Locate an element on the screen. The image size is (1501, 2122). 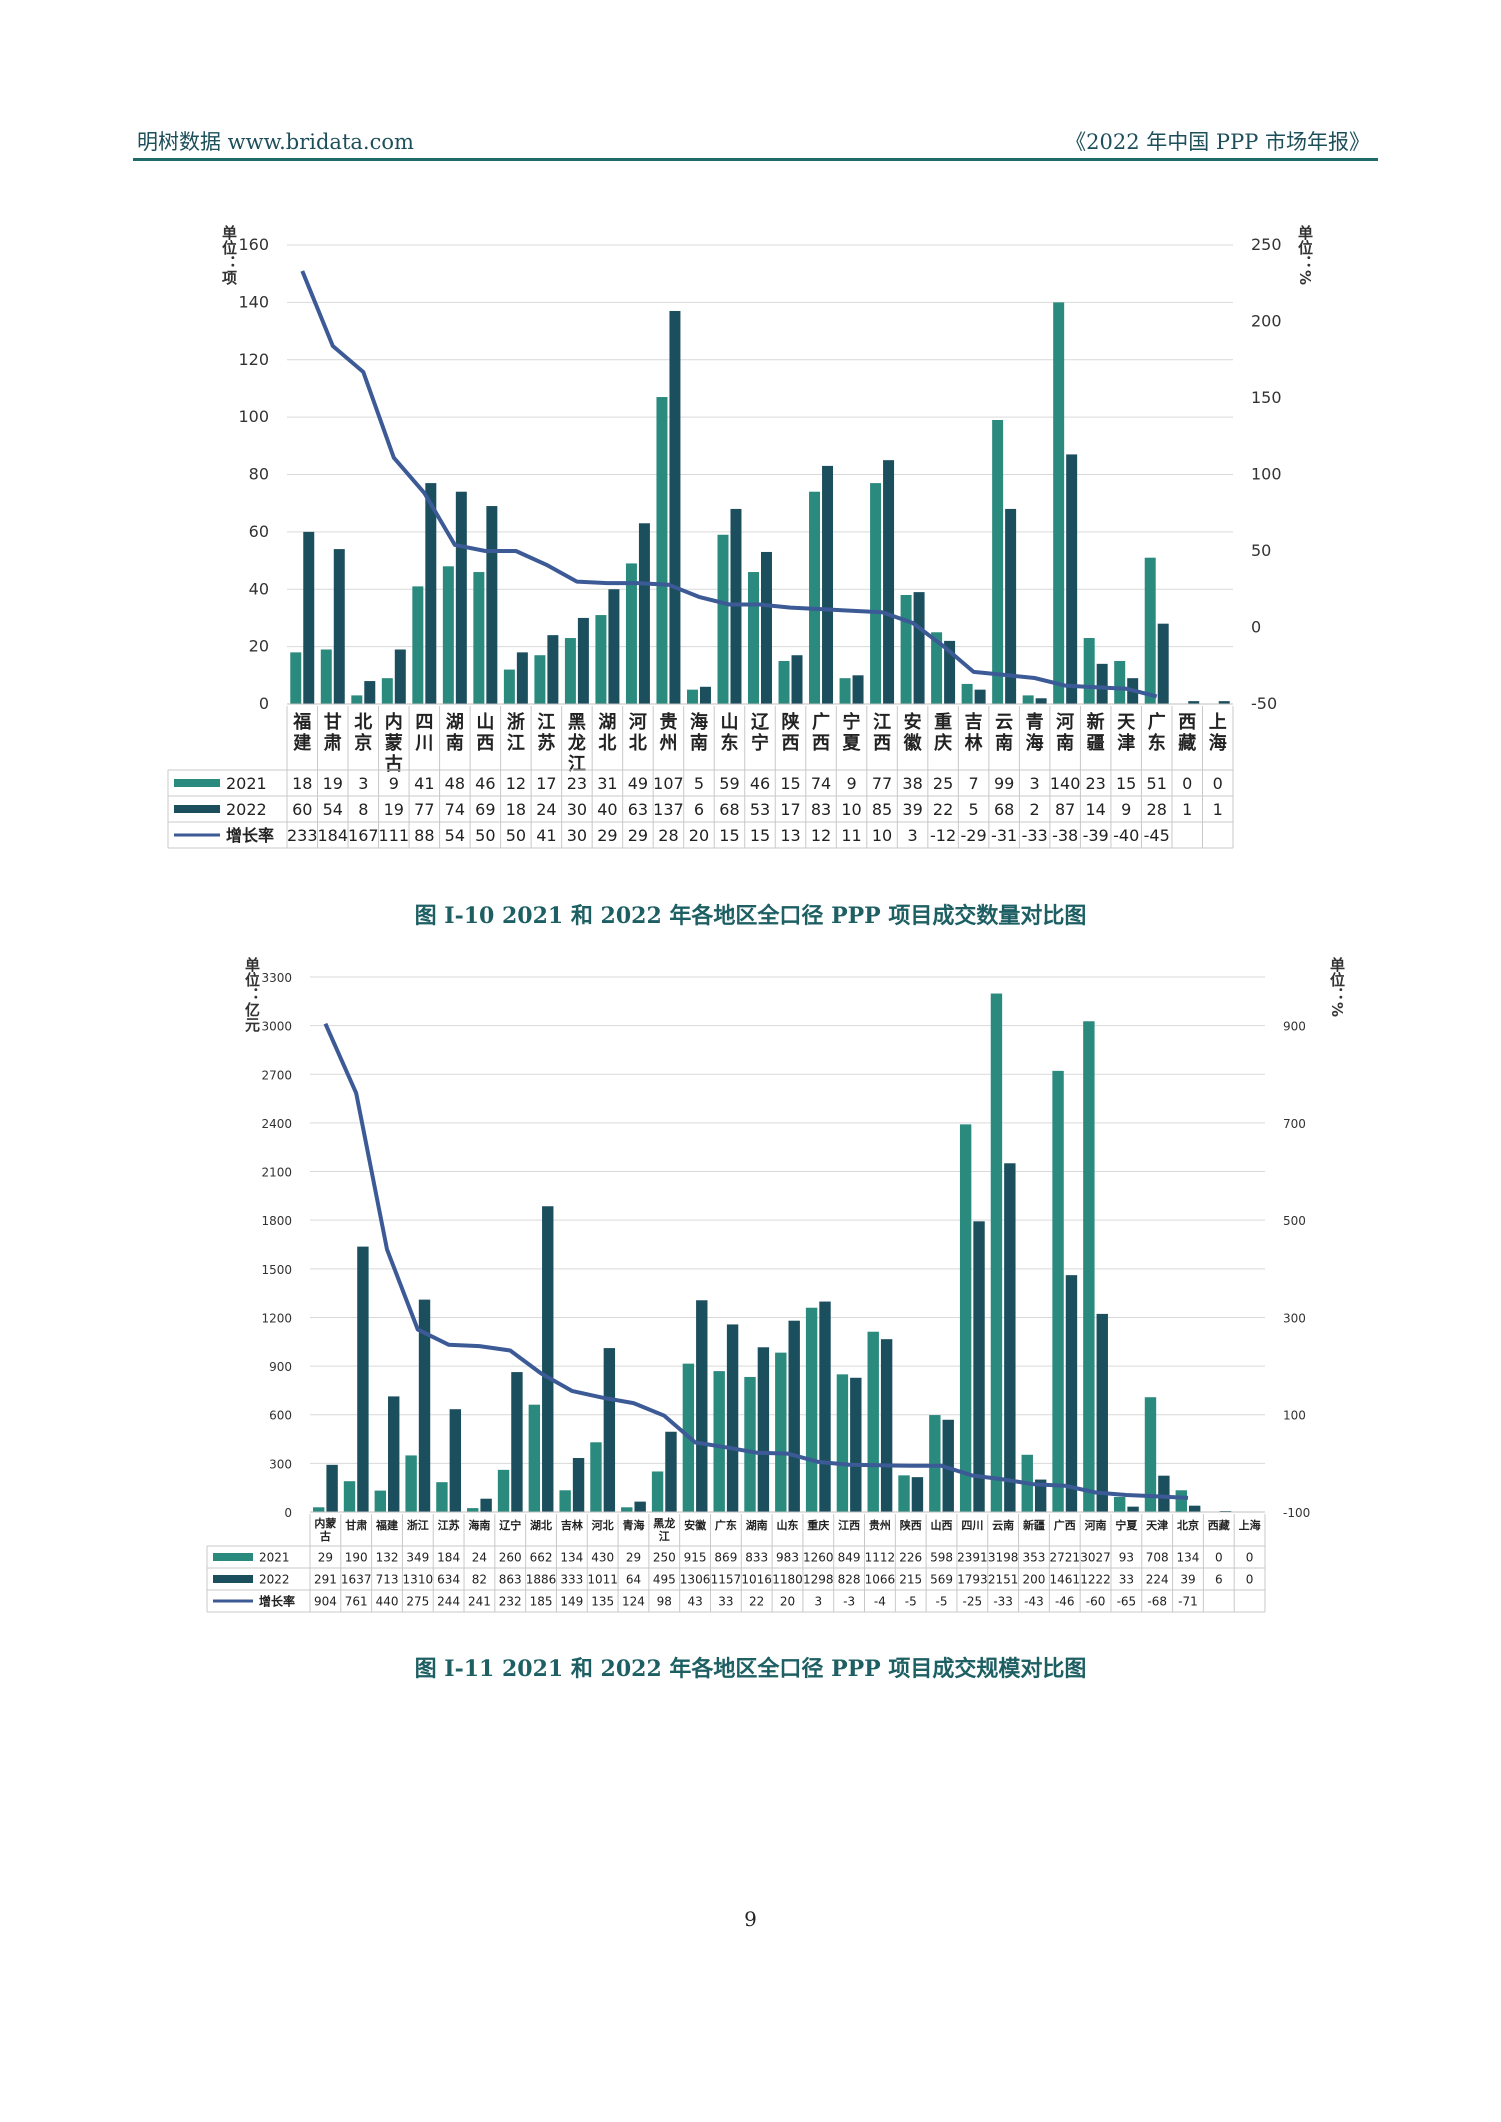
table-cell: 5 is located at coordinates (699, 783).